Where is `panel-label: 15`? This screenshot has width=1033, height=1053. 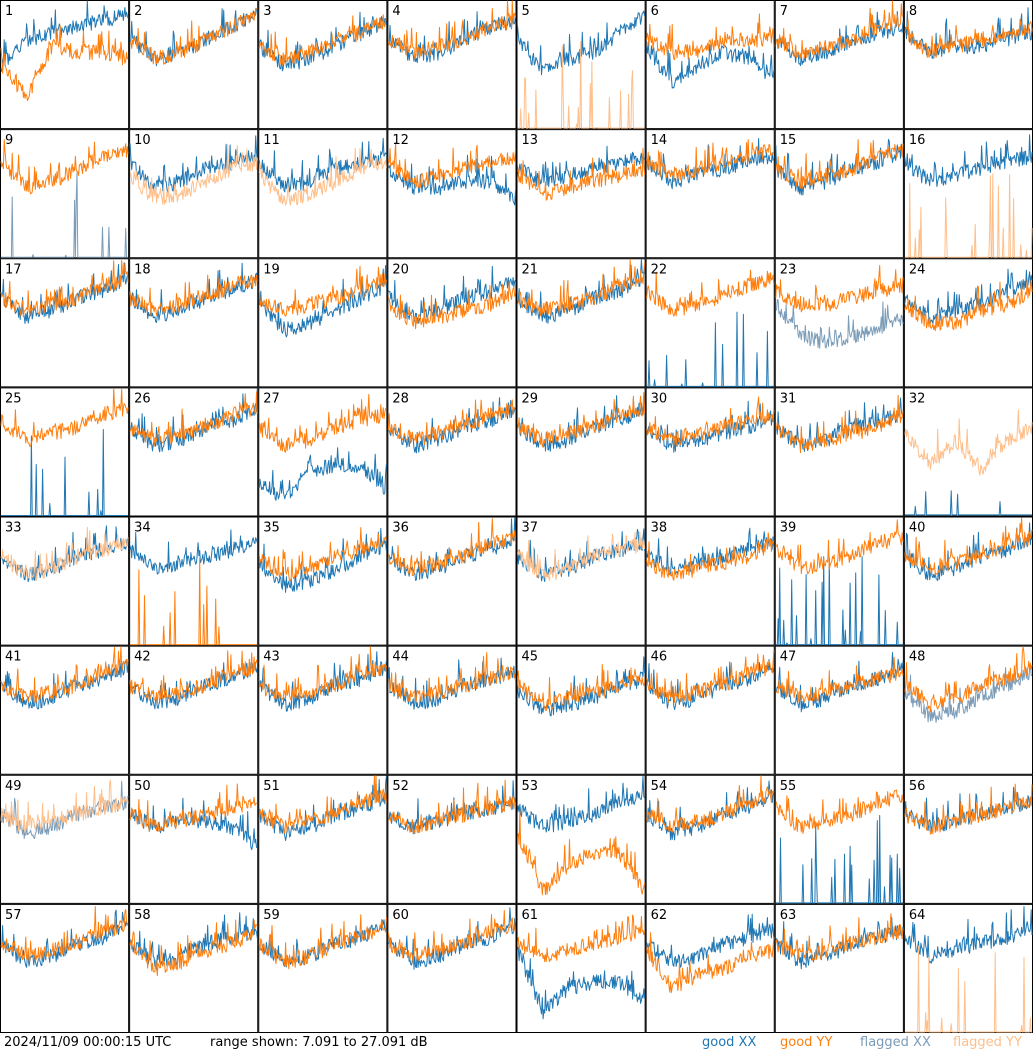
panel-label: 15 is located at coordinates (788, 140).